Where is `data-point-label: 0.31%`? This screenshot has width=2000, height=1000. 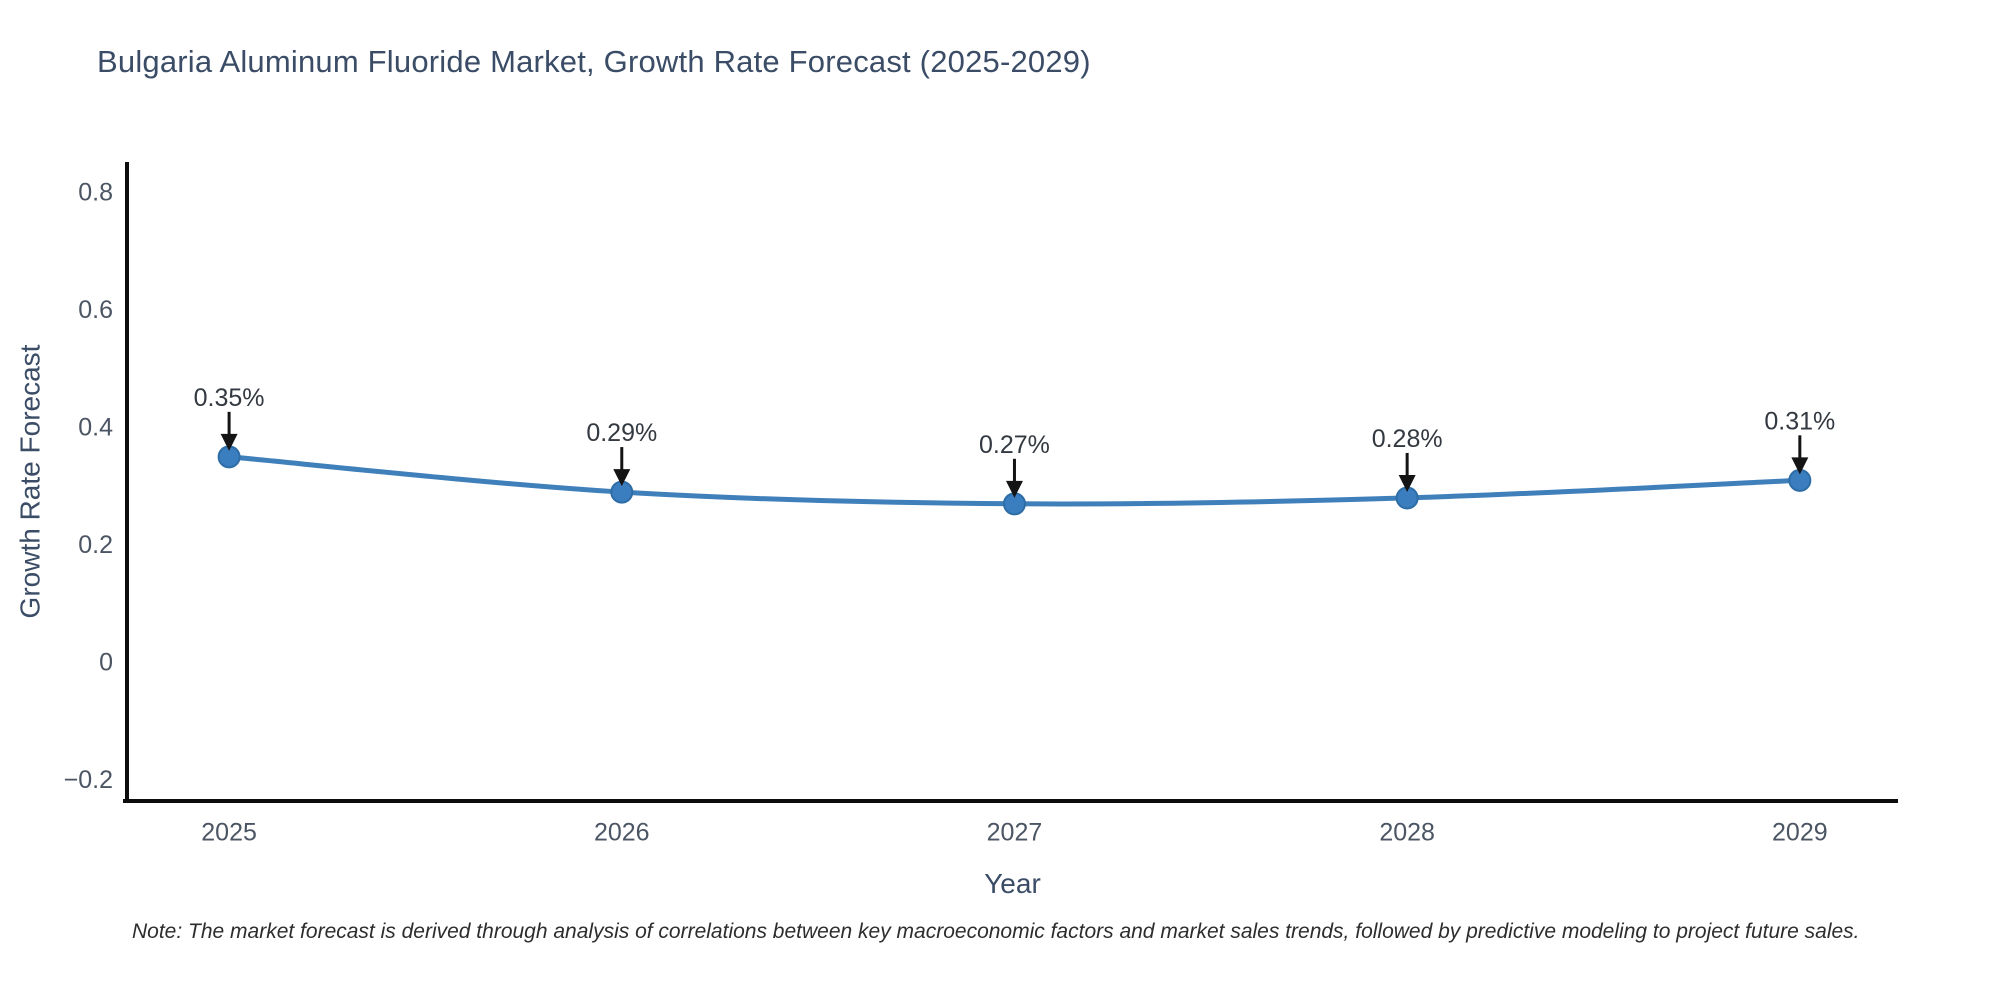 data-point-label: 0.31% is located at coordinates (1799, 421).